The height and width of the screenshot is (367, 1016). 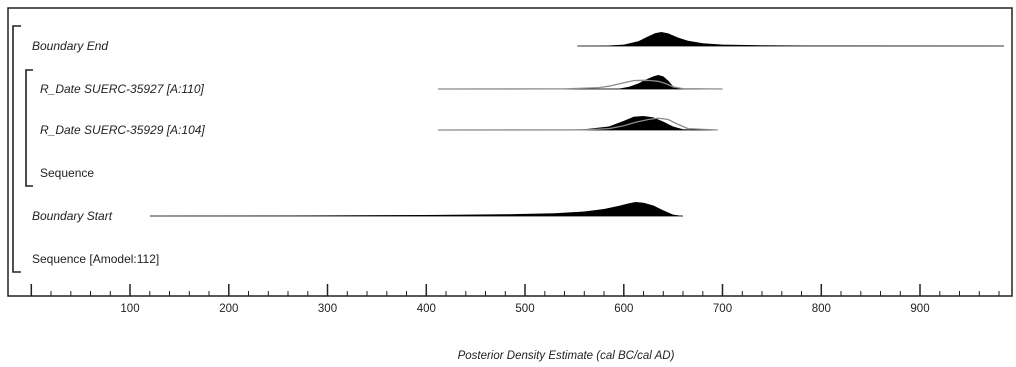 I want to click on tick-label: 400, so click(x=426, y=309).